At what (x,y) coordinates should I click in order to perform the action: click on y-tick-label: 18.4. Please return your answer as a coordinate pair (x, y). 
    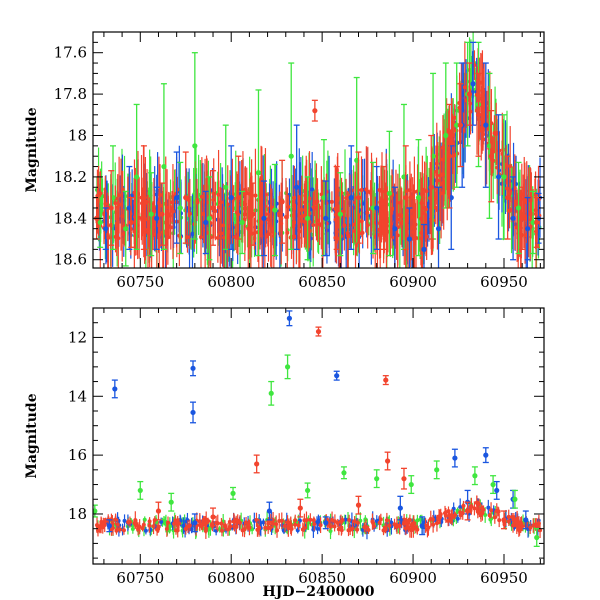
    Looking at the image, I should click on (70, 218).